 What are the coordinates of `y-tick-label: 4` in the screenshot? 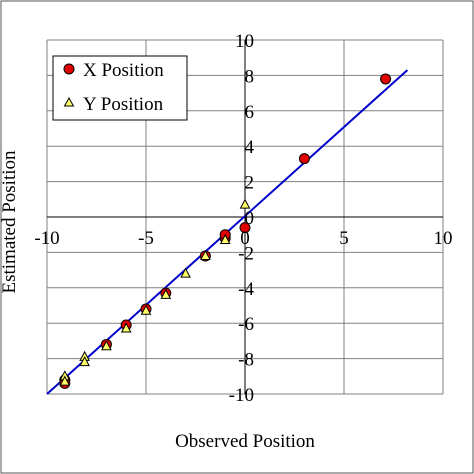 It's located at (250, 147).